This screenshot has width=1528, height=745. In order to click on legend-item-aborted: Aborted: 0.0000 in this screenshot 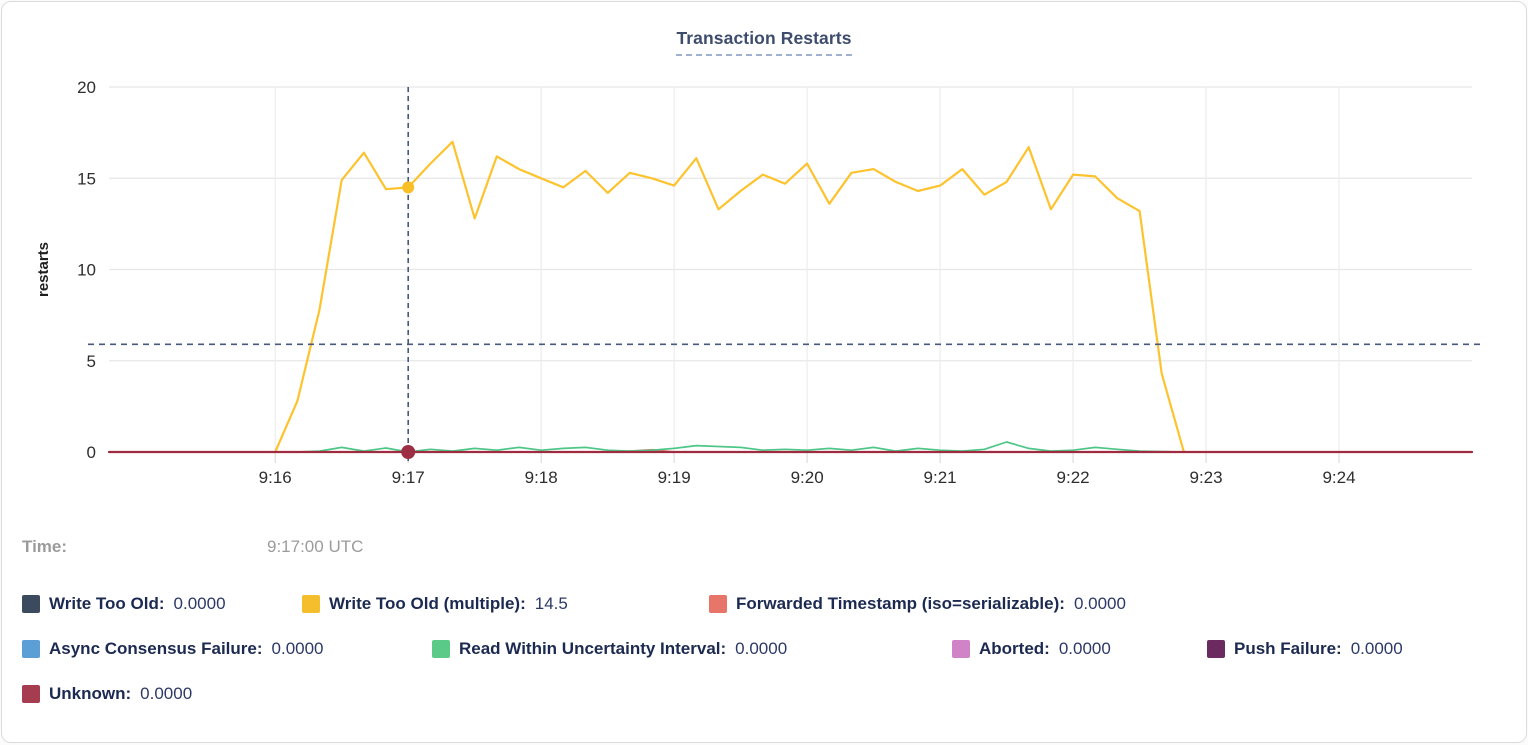, I will do `click(1031, 649)`.